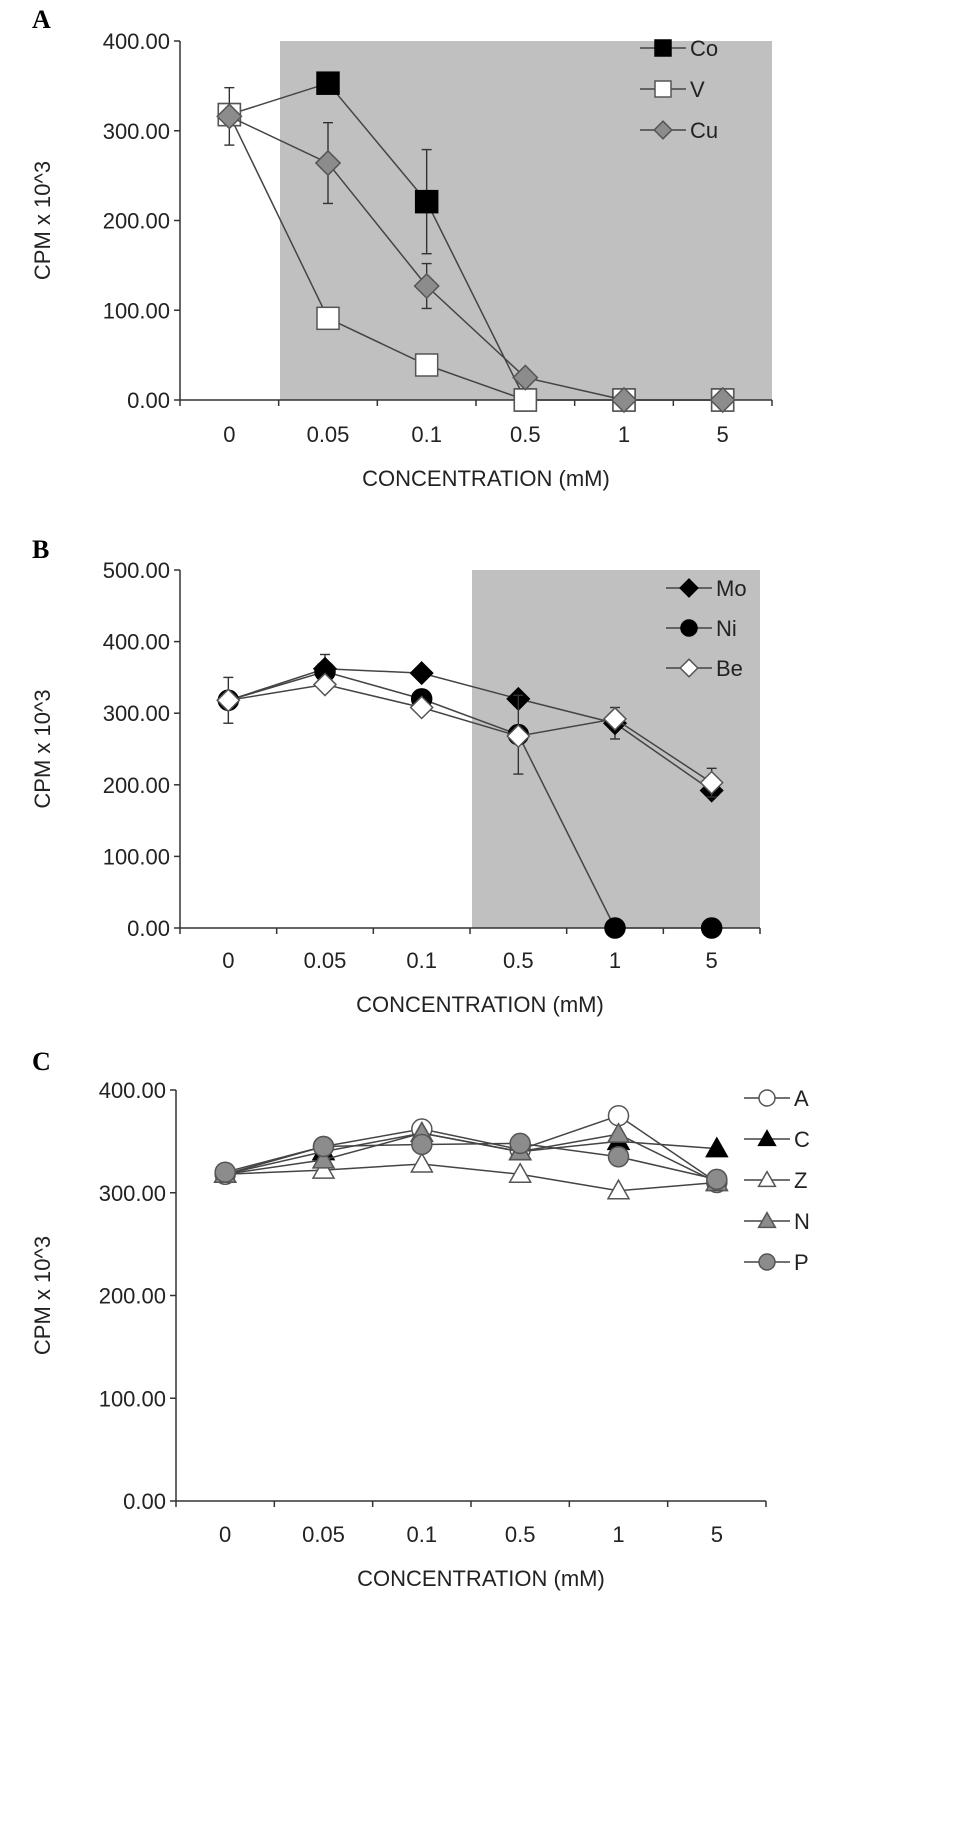 This screenshot has height=1848, width=964. What do you see at coordinates (476, 258) in the screenshot?
I see `panel-a-series-line-cu` at bounding box center [476, 258].